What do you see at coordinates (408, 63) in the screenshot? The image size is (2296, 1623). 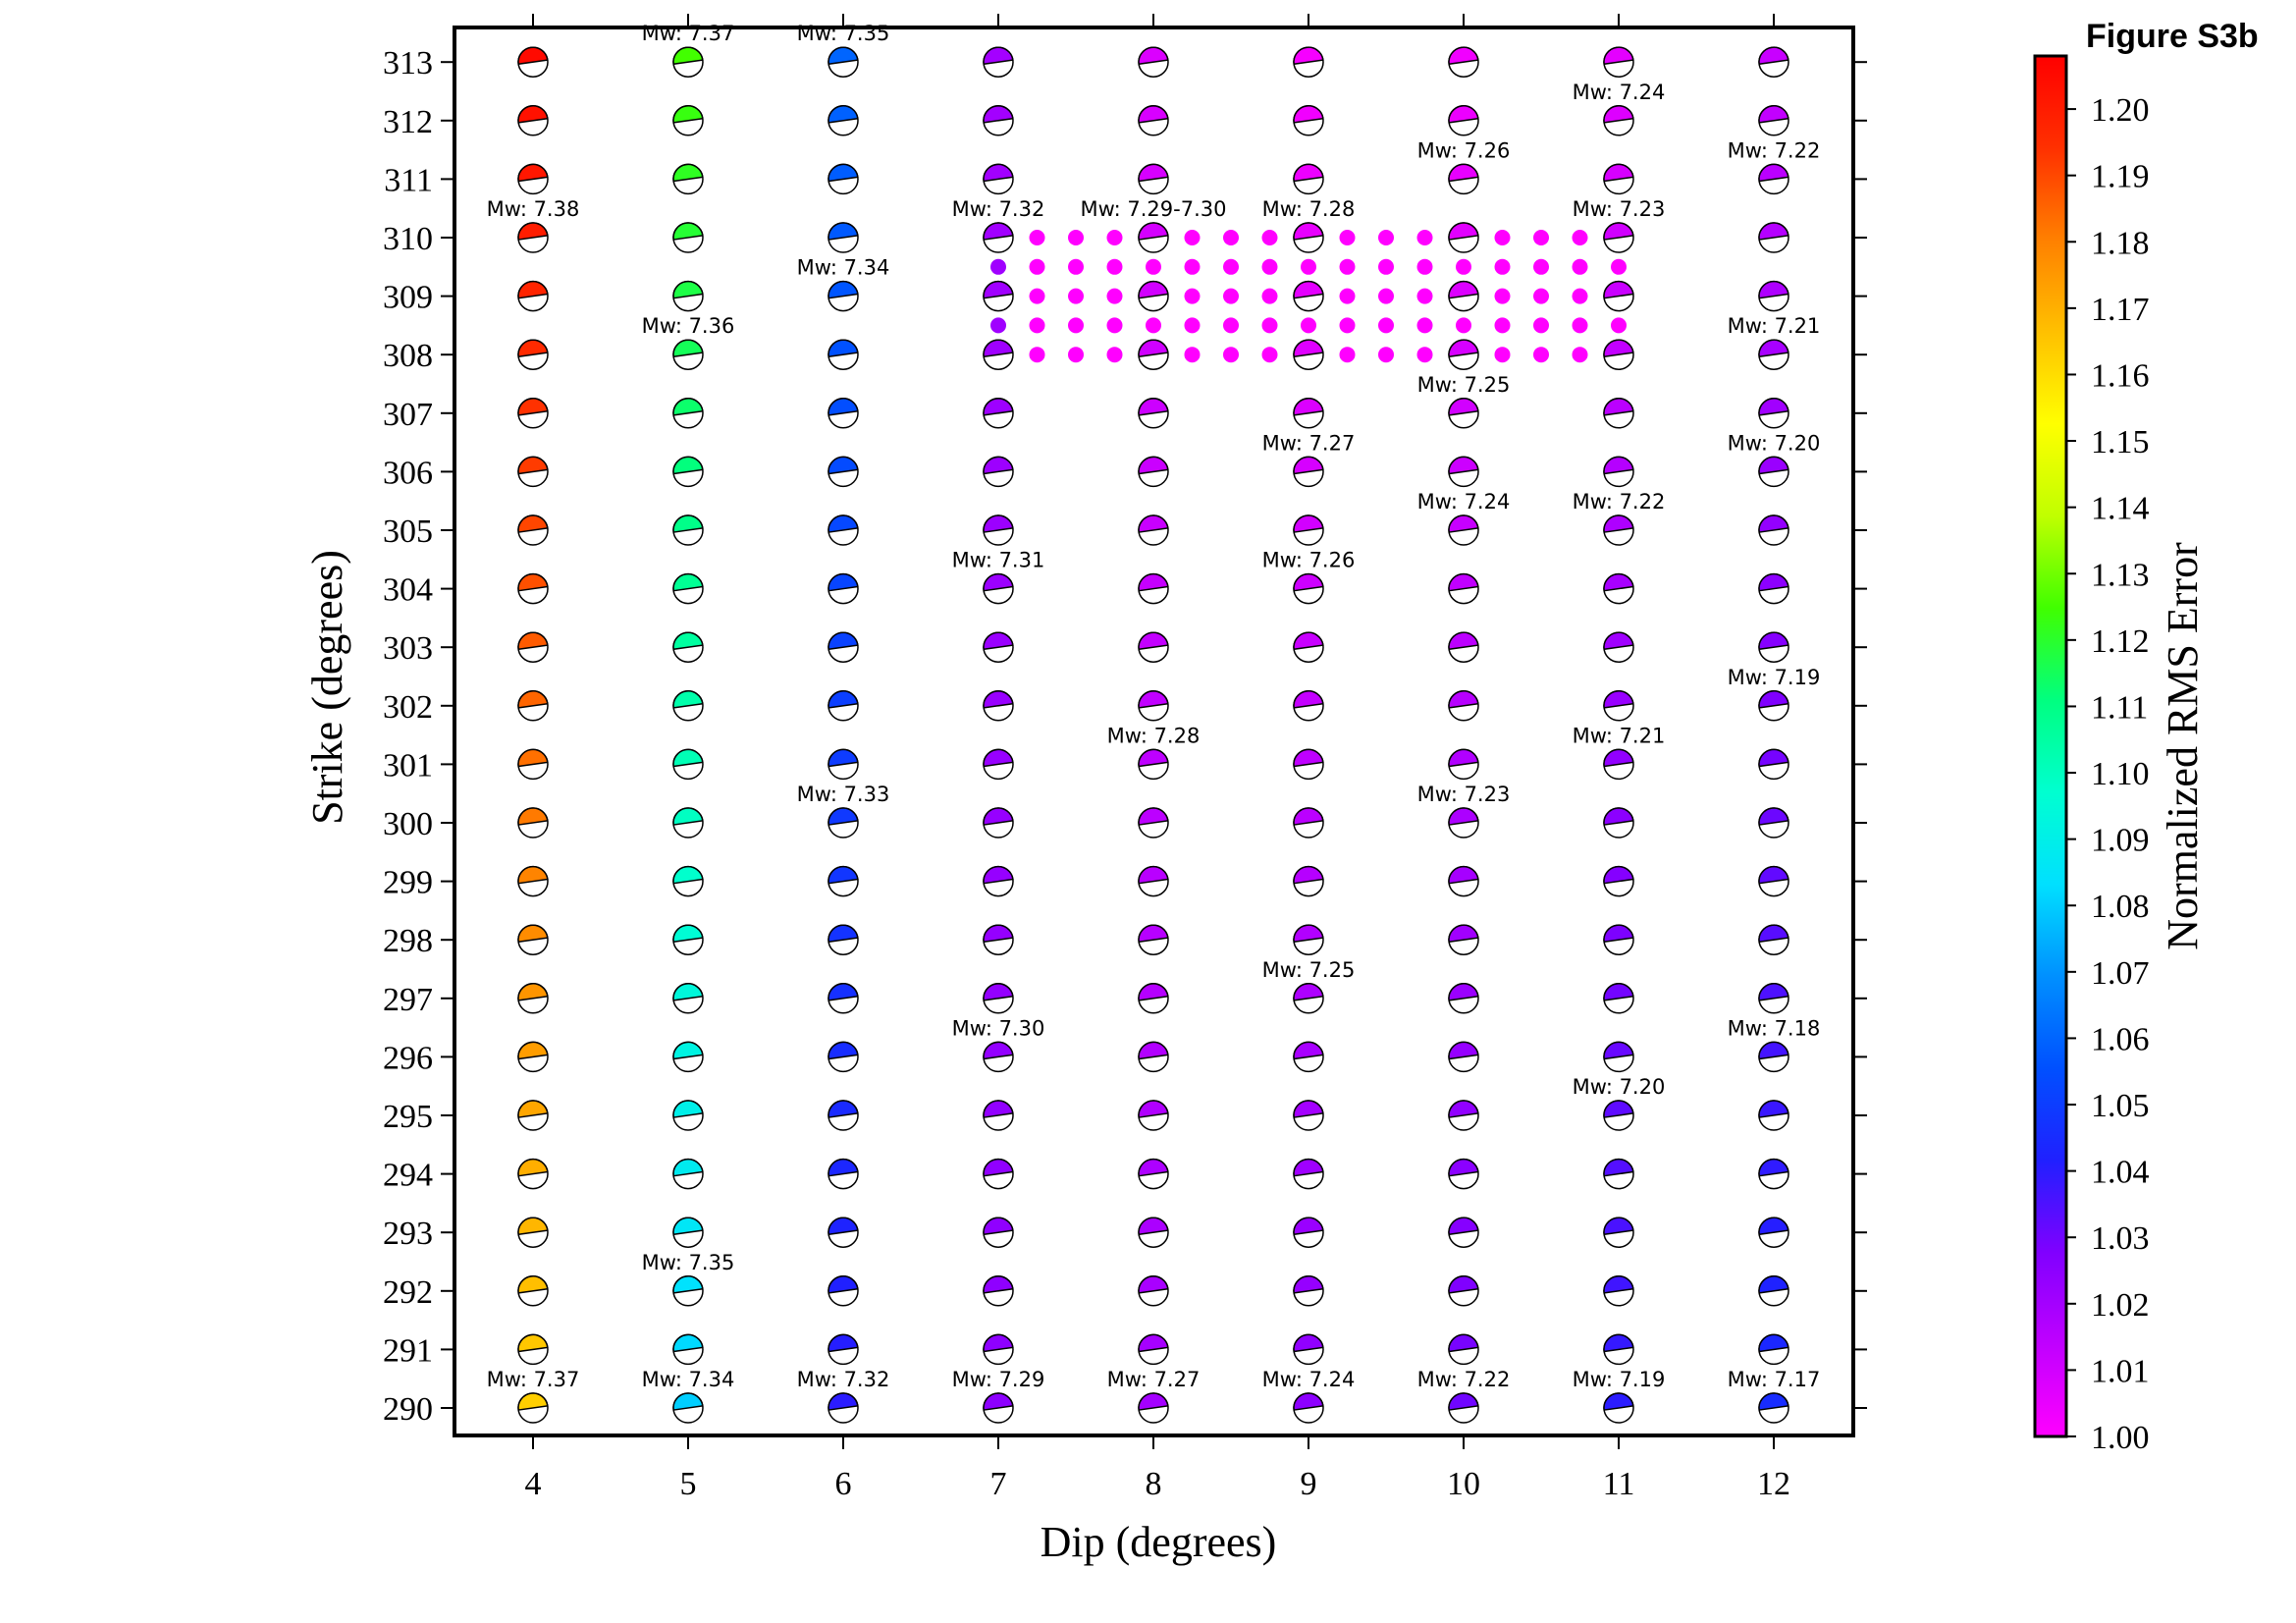 I see `y-tick-label: 313` at bounding box center [408, 63].